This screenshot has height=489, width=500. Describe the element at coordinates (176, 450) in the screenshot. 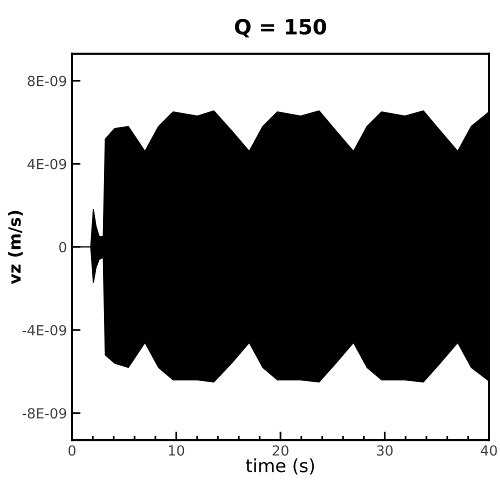

I see `x-tick-label: 10` at that location.